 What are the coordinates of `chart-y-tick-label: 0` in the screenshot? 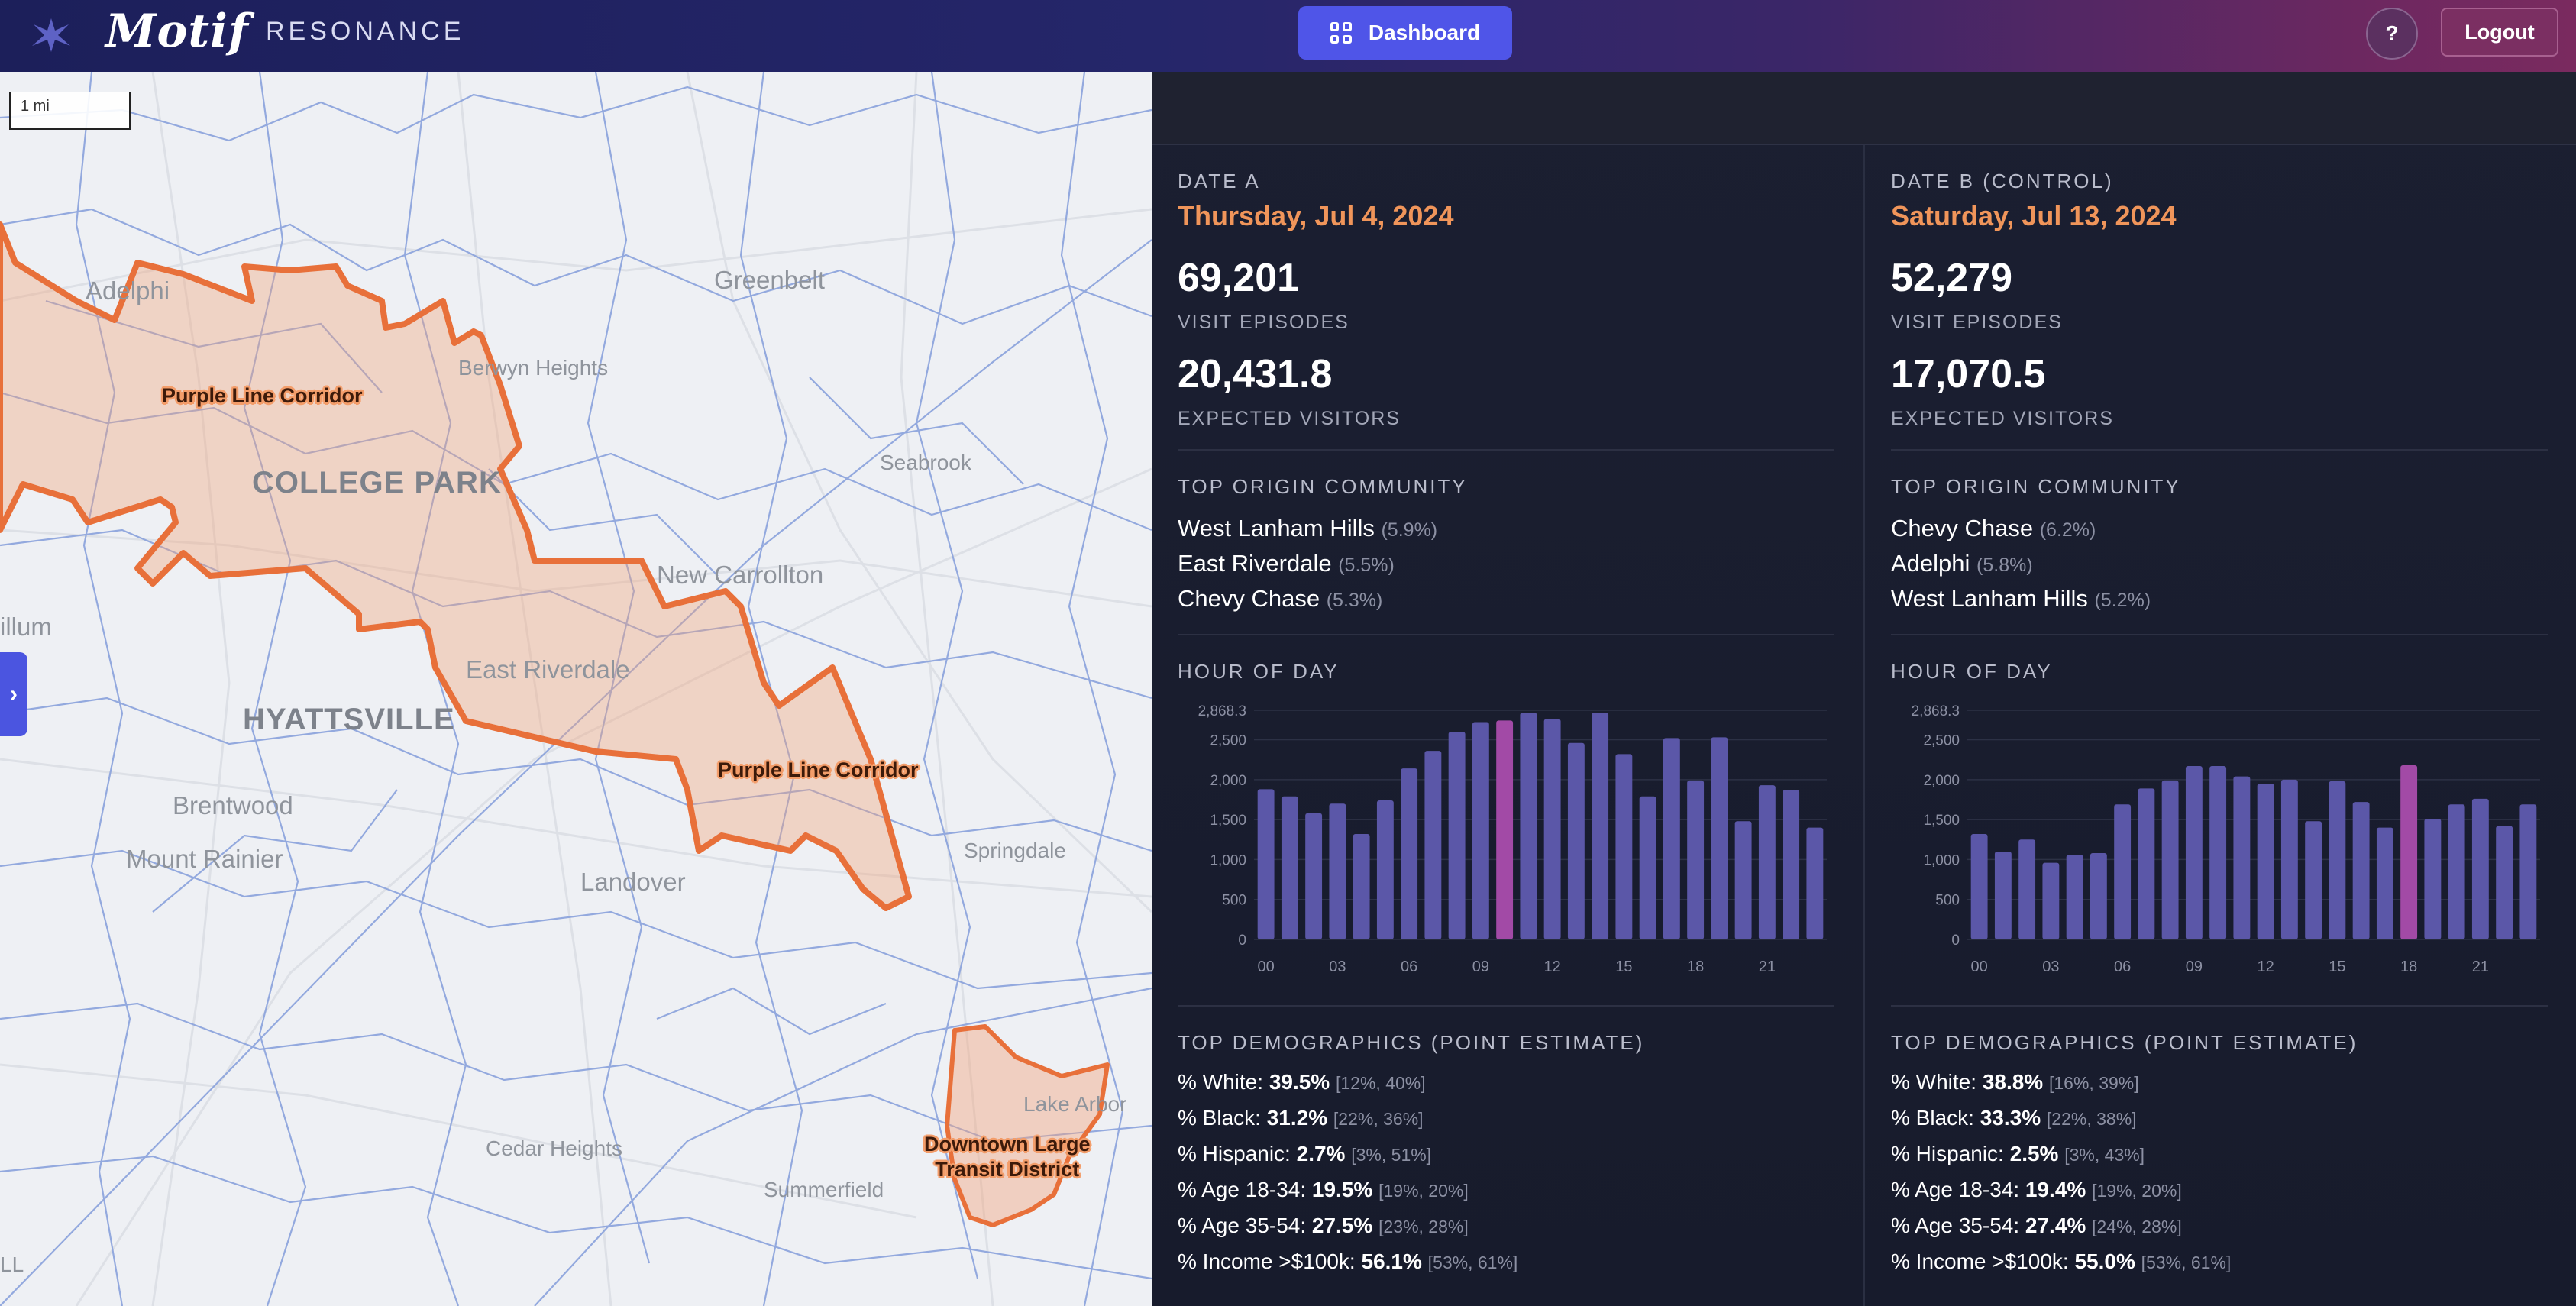 It's located at (1242, 941).